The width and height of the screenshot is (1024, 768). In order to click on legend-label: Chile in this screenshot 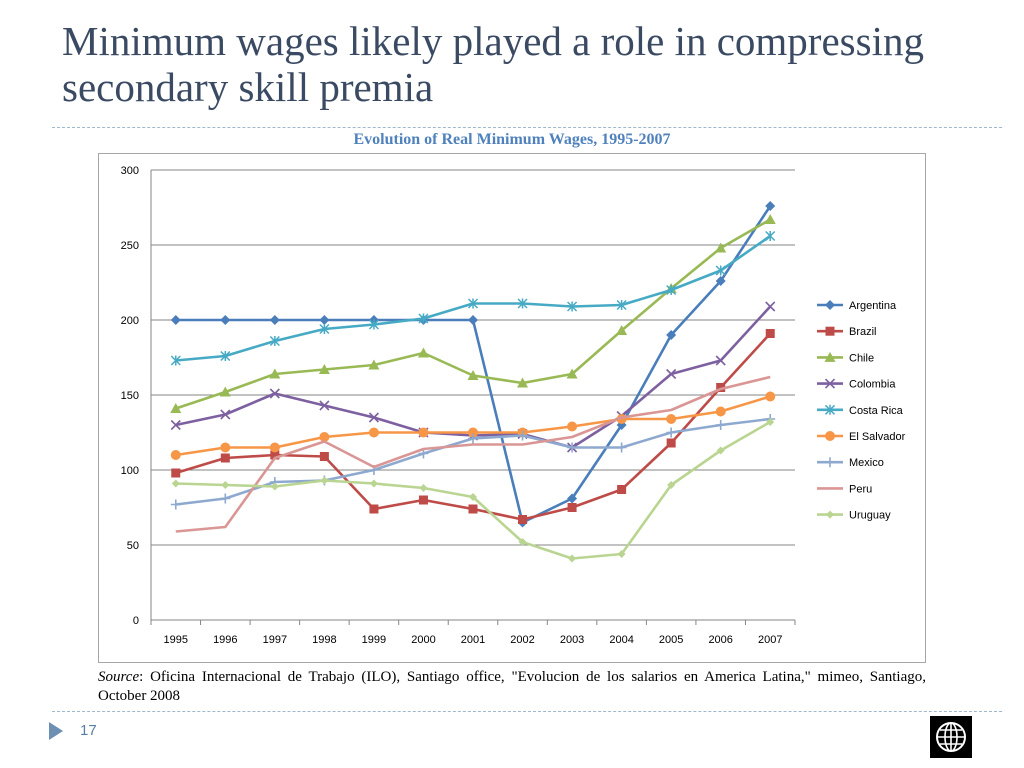, I will do `click(861, 358)`.